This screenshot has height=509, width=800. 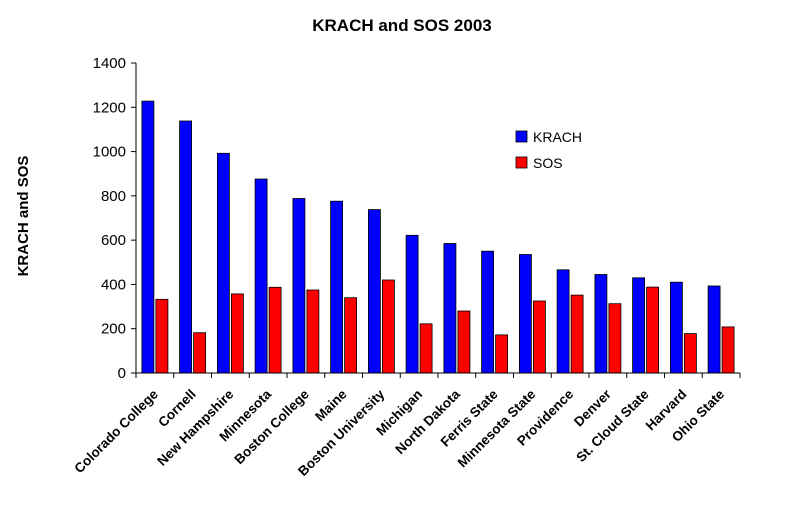 I want to click on y-axis-label: KRACH and SOS, so click(x=23, y=216).